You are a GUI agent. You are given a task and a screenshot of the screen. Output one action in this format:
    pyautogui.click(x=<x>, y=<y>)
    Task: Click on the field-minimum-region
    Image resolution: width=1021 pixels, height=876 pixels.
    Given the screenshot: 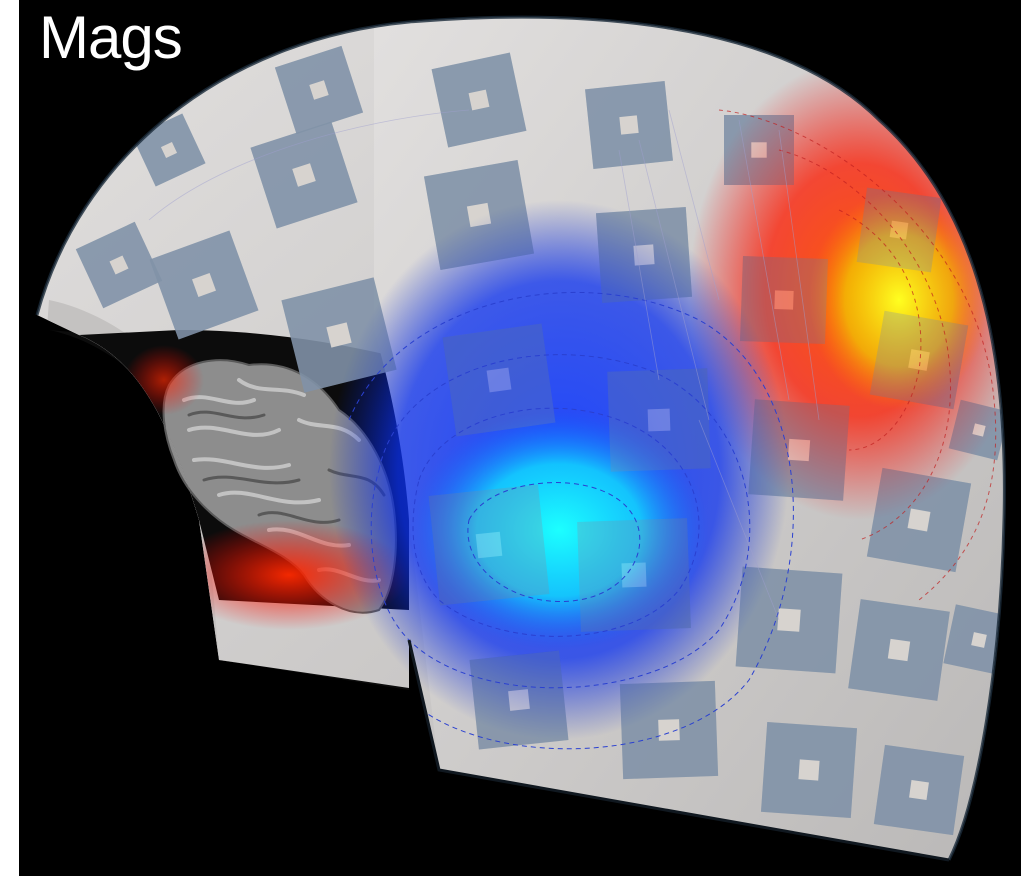 What is the action you would take?
    pyautogui.click(x=559, y=530)
    